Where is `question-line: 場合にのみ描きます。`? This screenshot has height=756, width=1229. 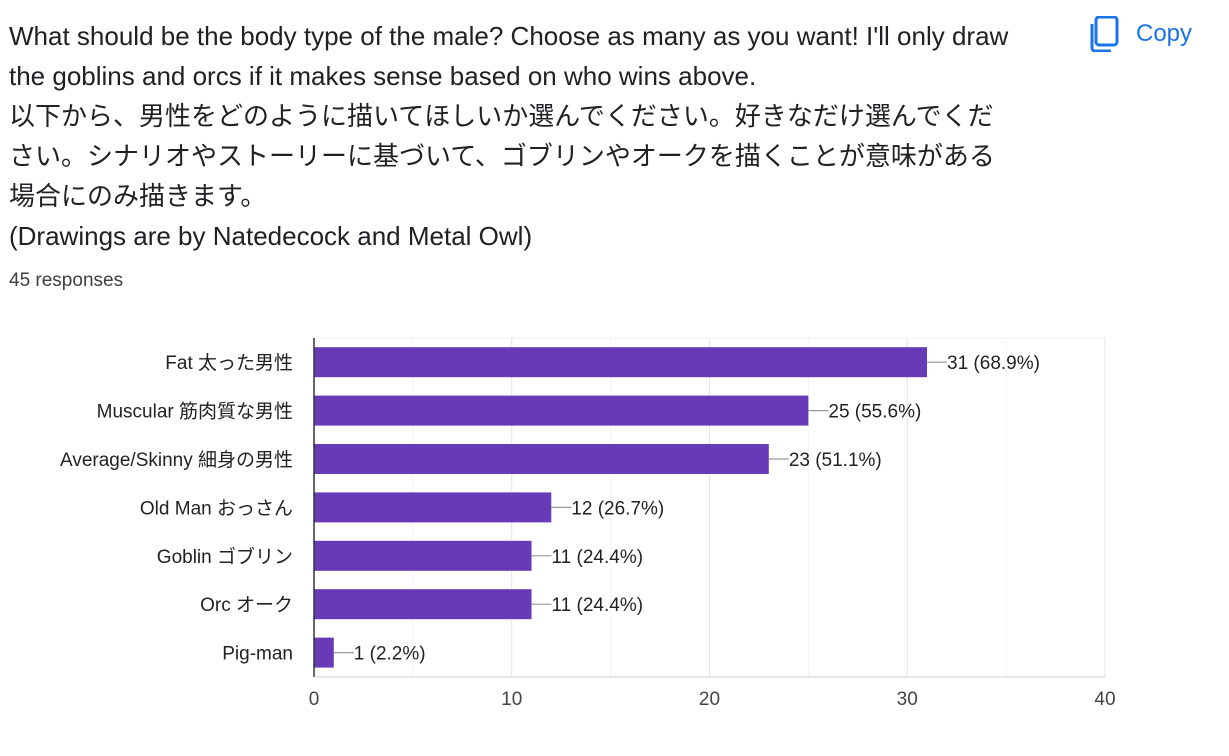
question-line: 場合にのみ描きます。 is located at coordinates (138, 196).